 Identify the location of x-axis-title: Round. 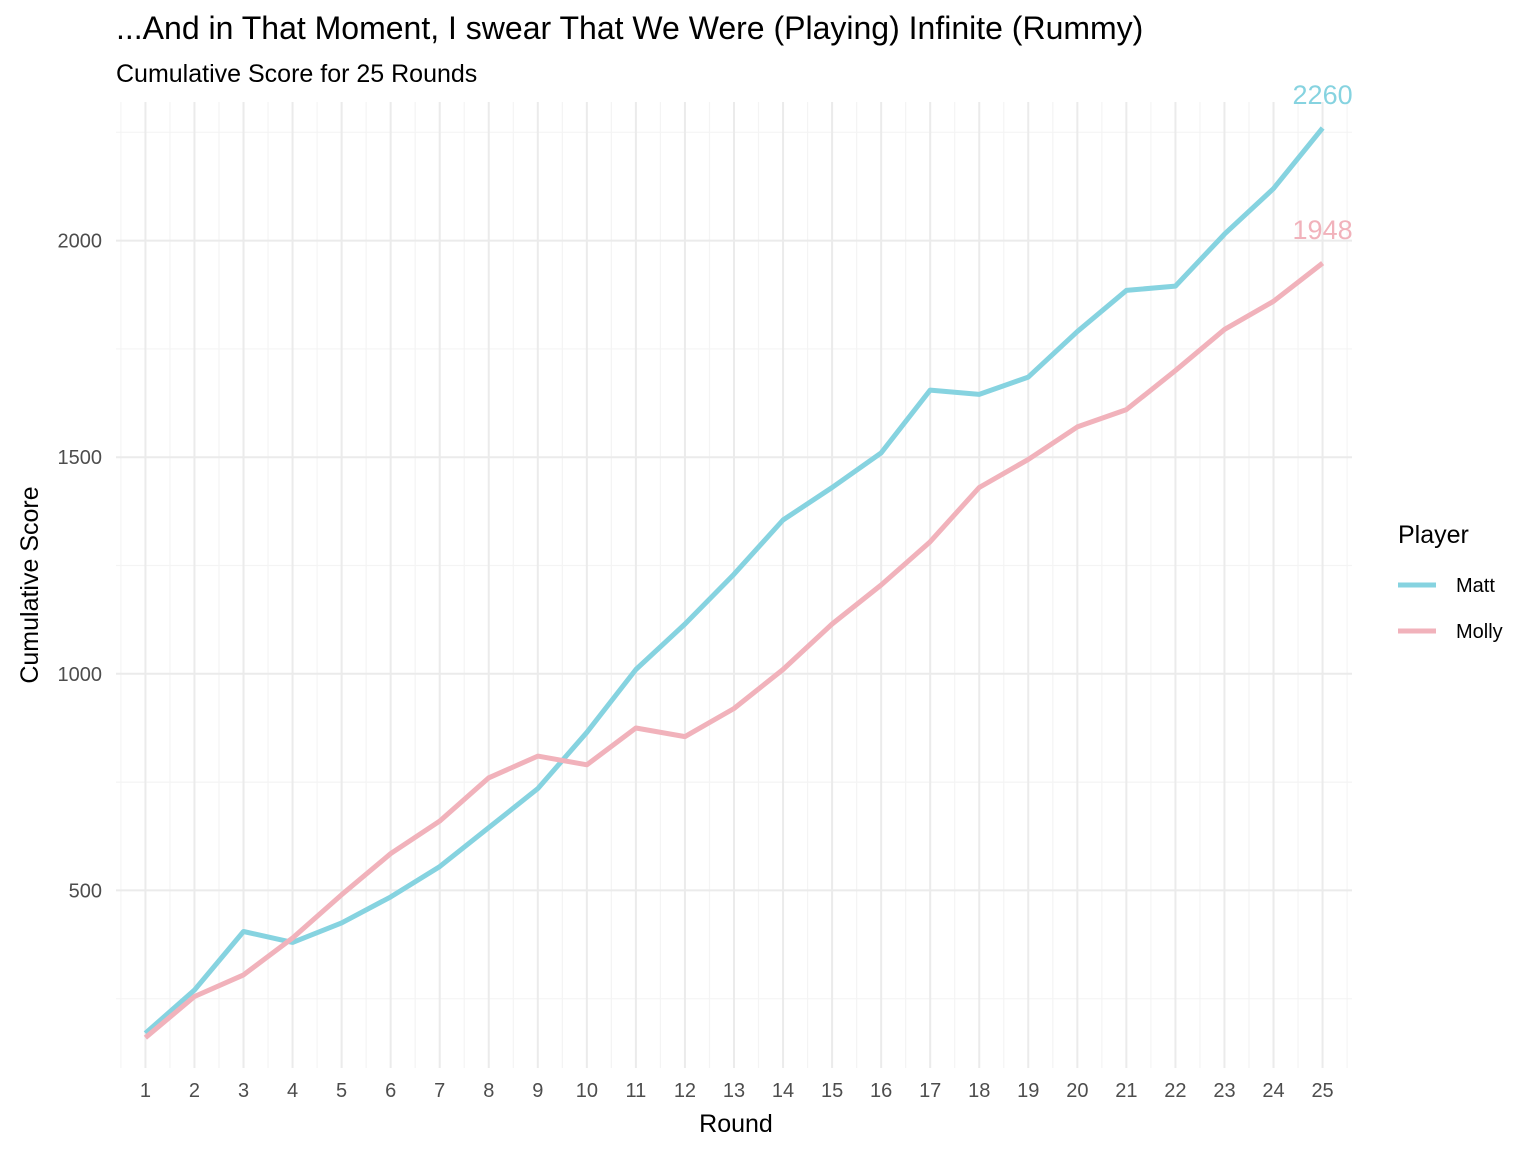
(736, 1124).